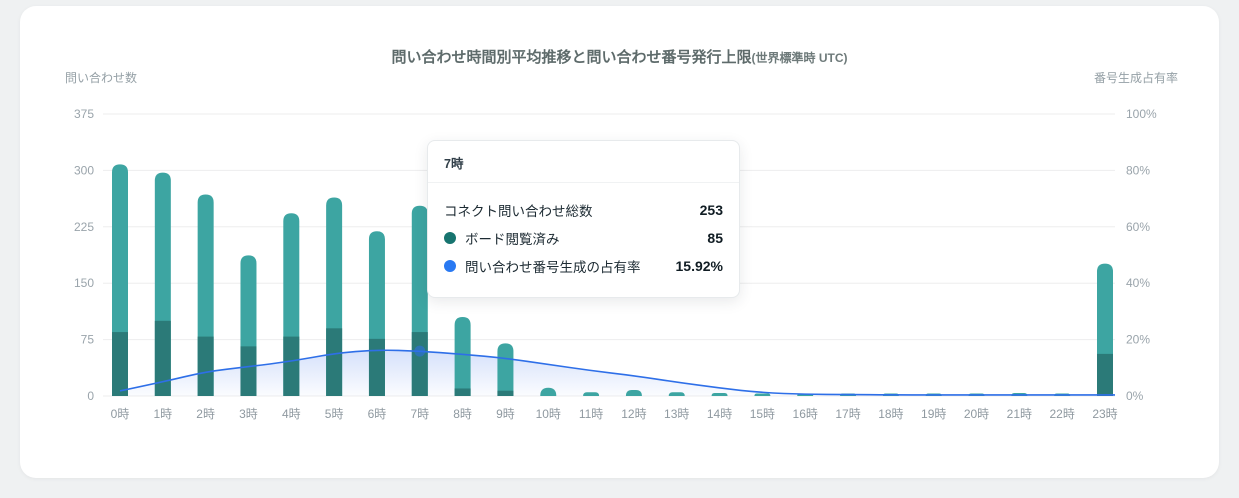  I want to click on x-axis-hour-label: 22時, so click(1061, 414).